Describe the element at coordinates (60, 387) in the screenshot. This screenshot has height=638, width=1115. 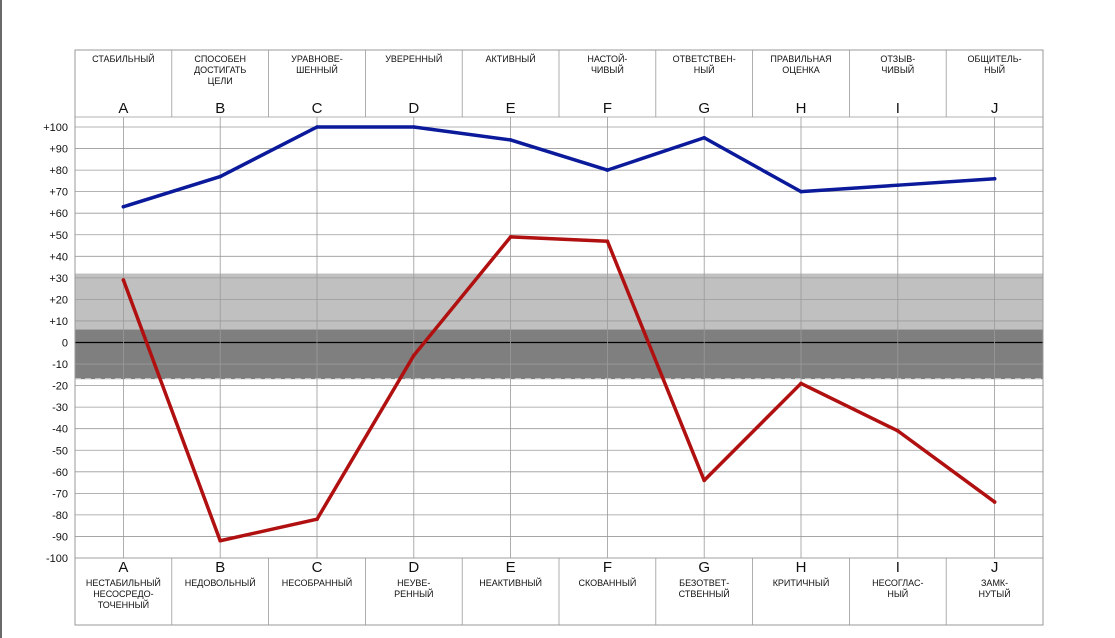
I see `y-tick-label: -20` at that location.